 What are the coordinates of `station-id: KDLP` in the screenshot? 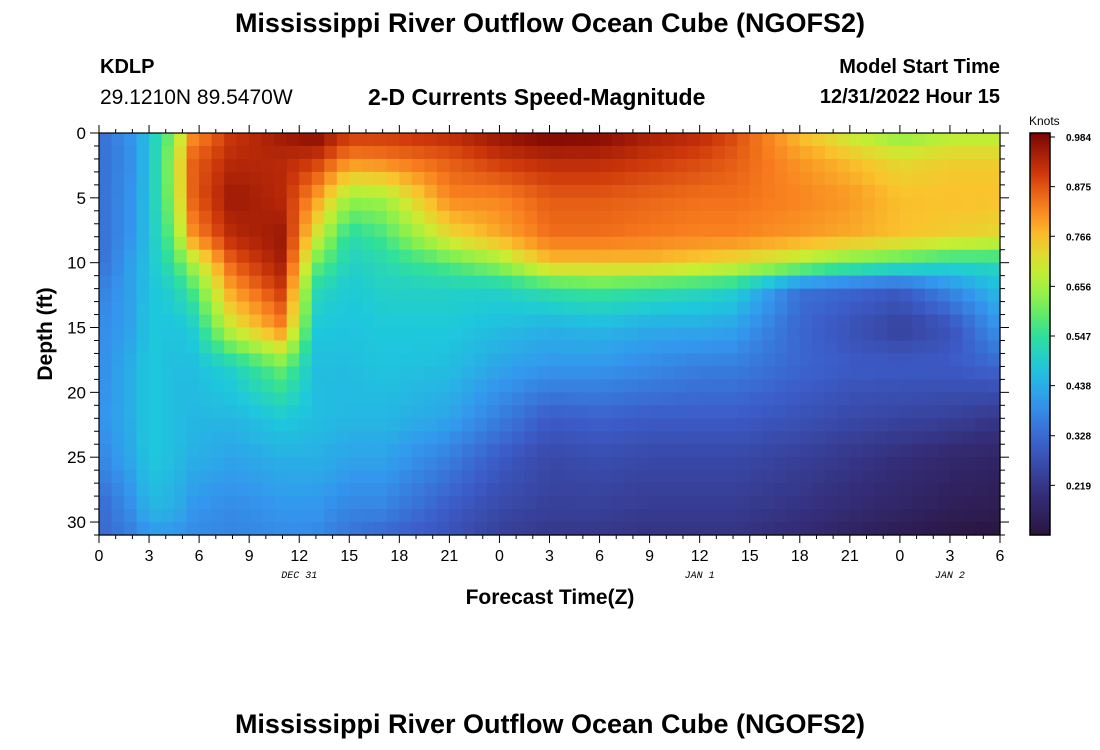 It's located at (127, 67).